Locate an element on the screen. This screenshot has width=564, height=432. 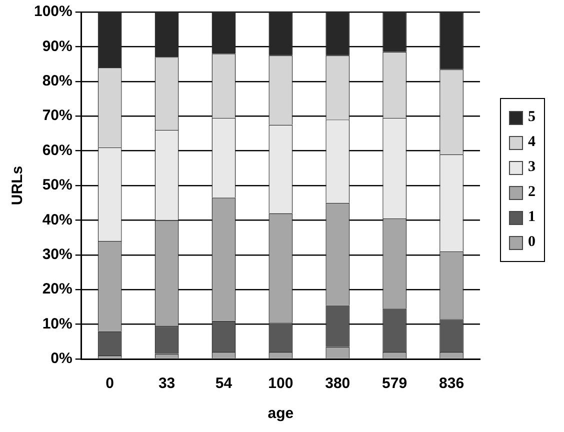
x-tick-label: 33 is located at coordinates (167, 383).